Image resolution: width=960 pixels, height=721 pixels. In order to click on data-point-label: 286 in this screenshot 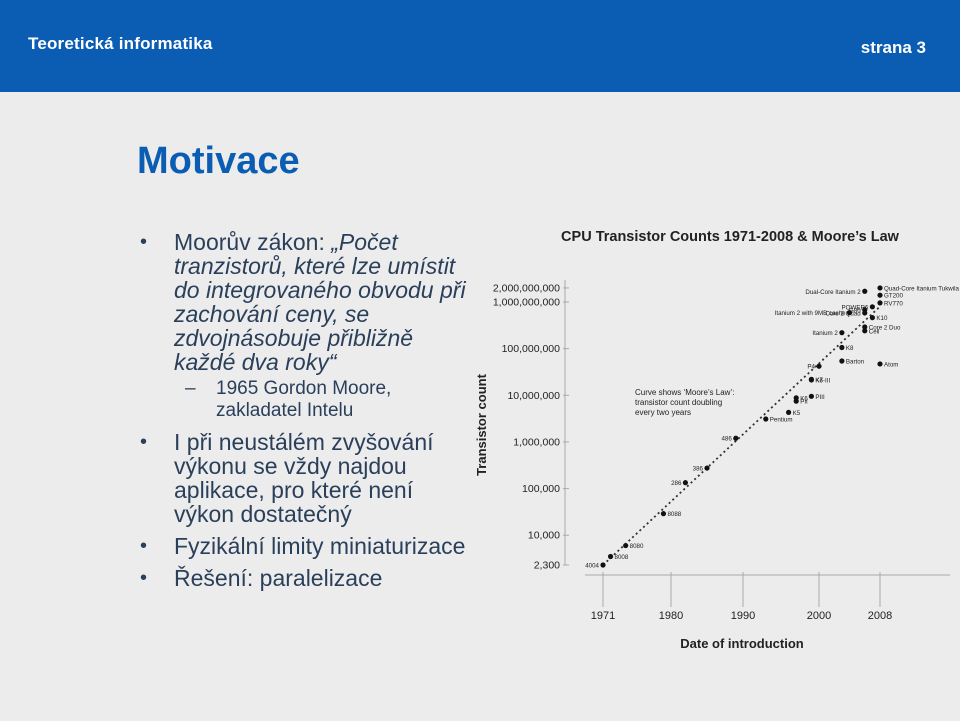, I will do `click(676, 483)`.